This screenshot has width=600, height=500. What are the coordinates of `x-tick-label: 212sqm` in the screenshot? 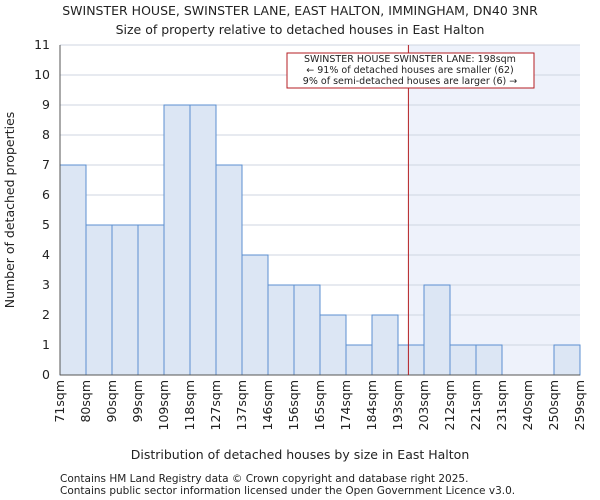 It's located at (449, 405).